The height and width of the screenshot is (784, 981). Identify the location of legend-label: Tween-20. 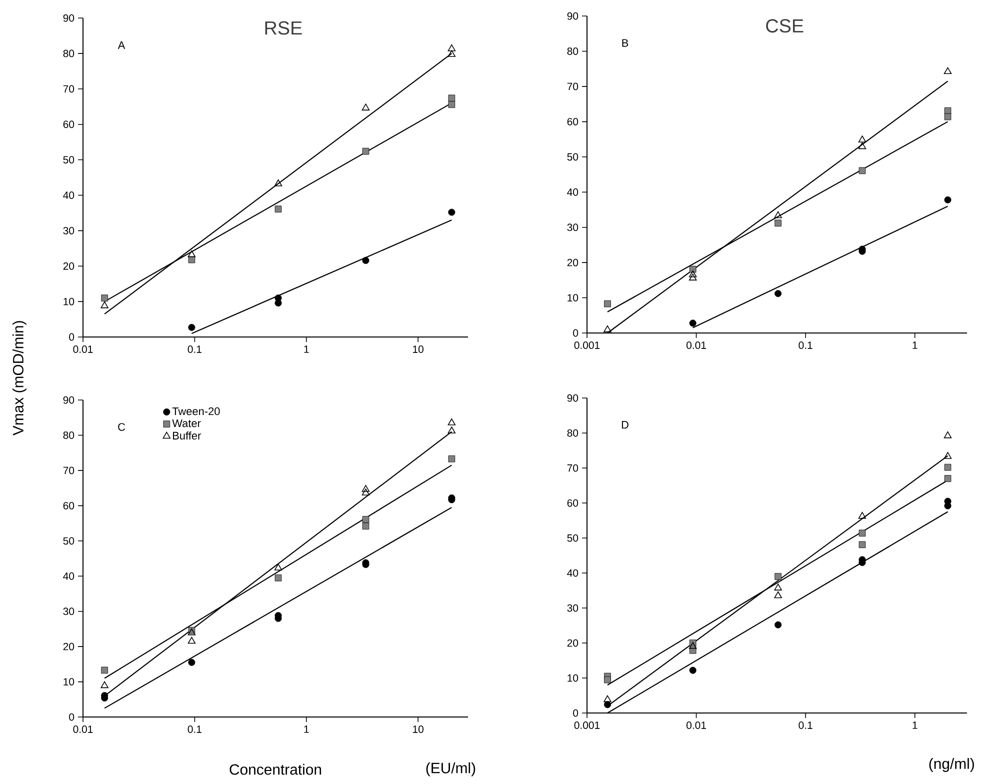
(196, 411).